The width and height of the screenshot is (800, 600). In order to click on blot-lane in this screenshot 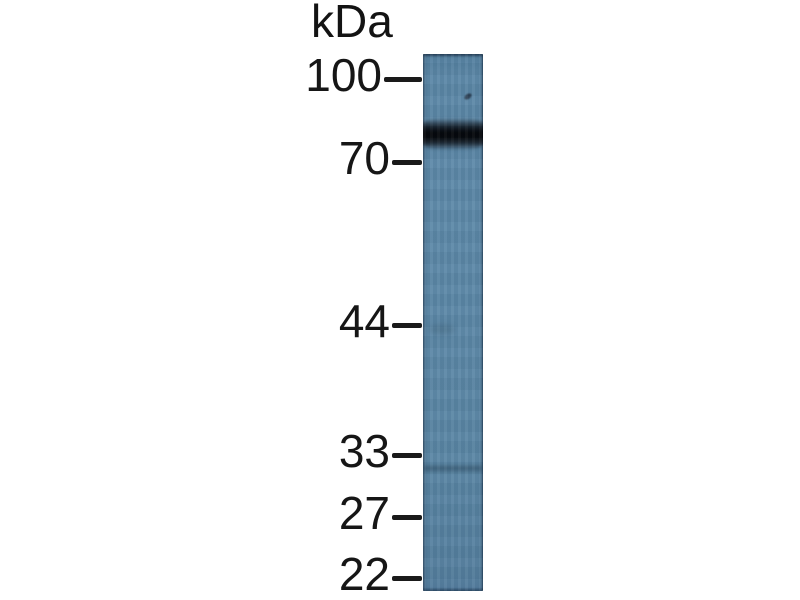, I will do `click(453, 322)`.